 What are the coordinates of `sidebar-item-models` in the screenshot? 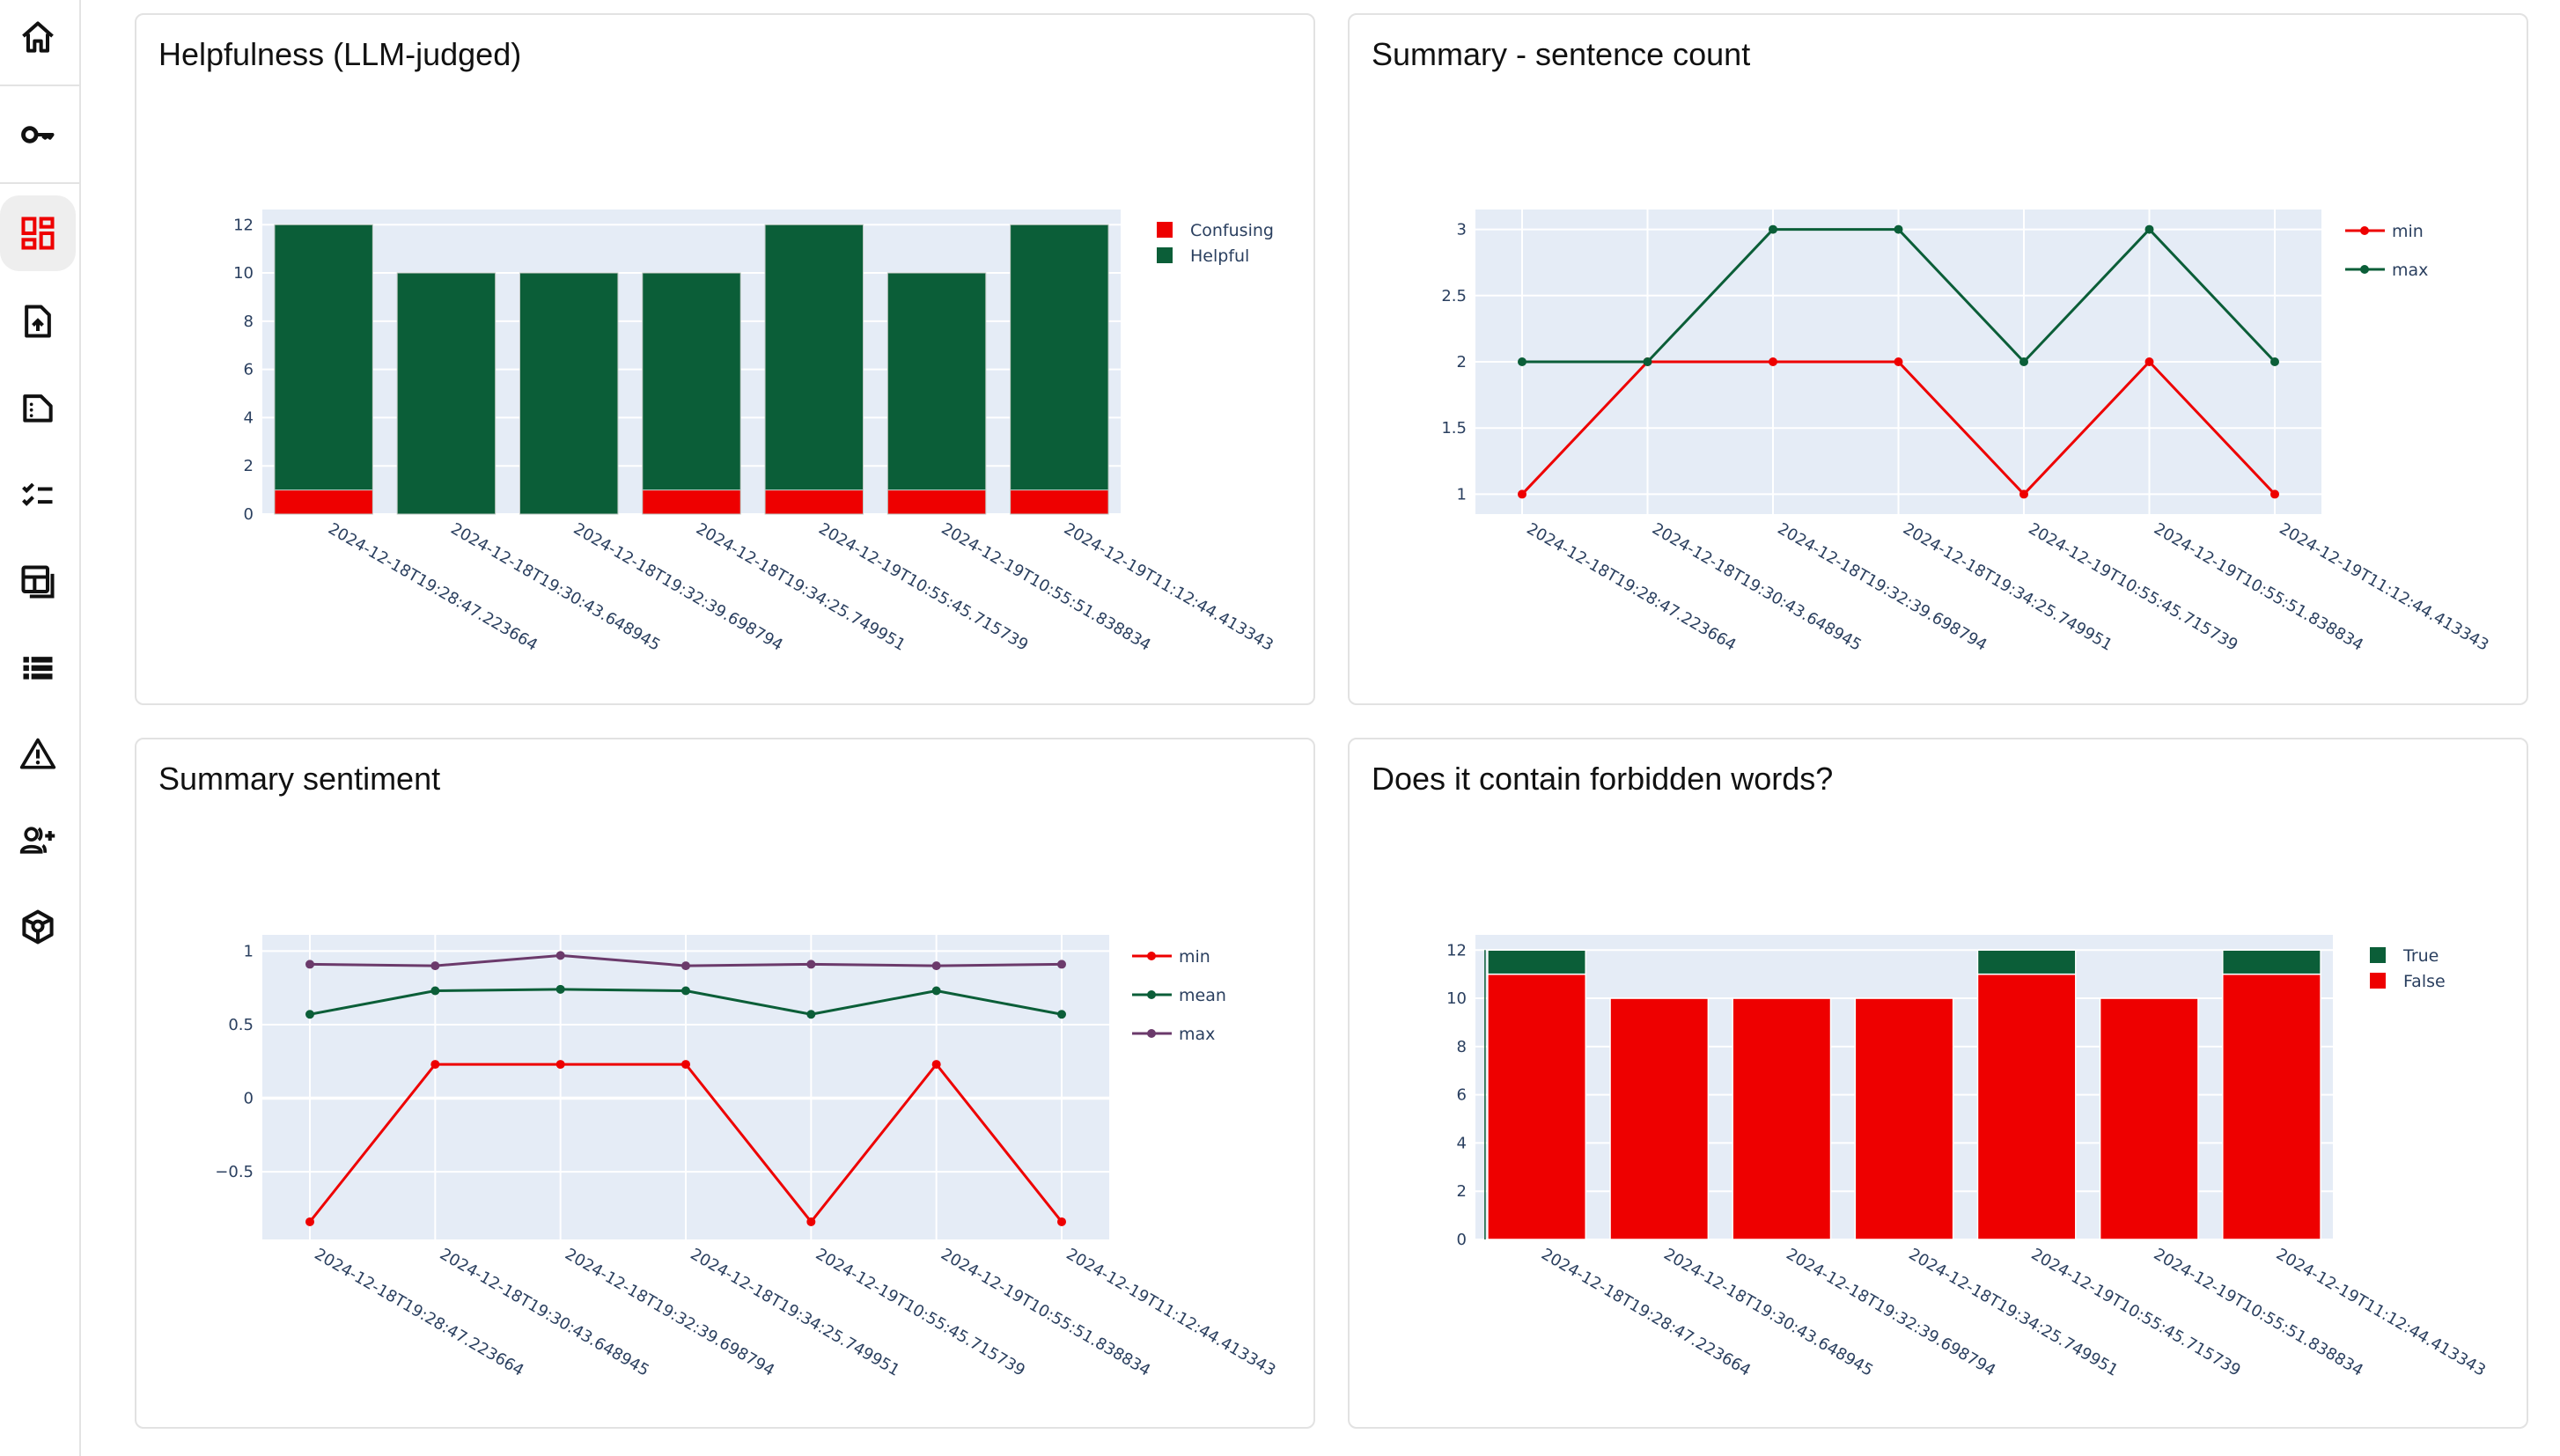 It's located at (38, 927).